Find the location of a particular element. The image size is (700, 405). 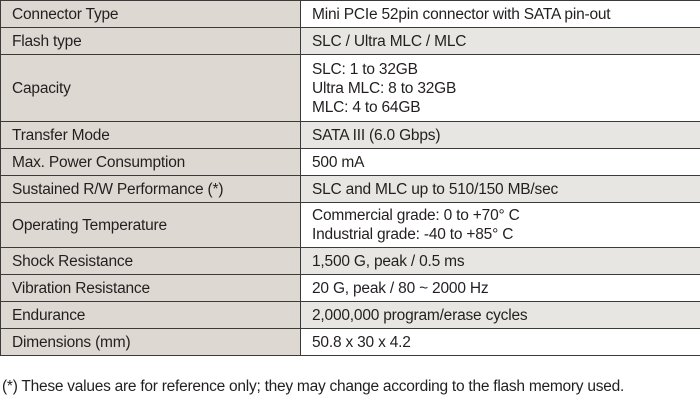

table-row: Max. Power Consumption 500 mA is located at coordinates (350, 162).